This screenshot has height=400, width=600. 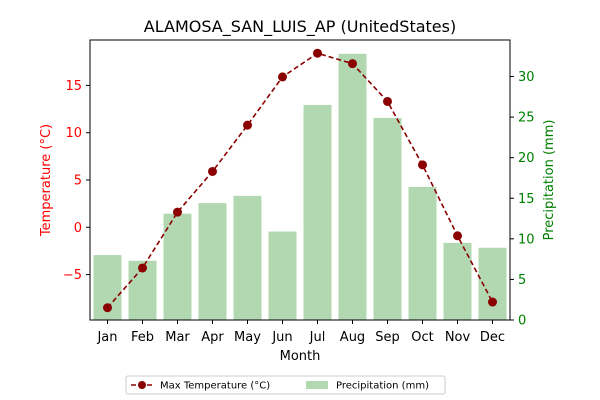 I want to click on precip-tick-label: 5, so click(x=522, y=280).